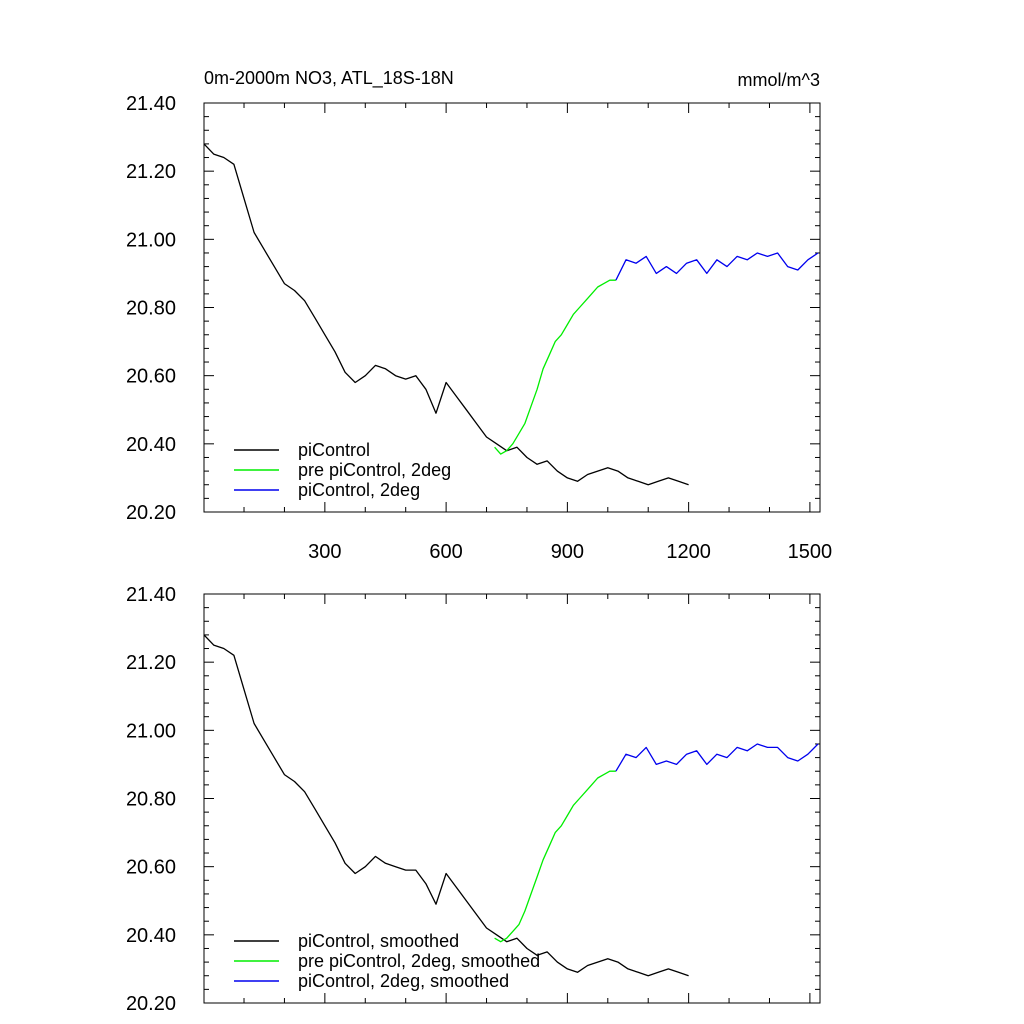  What do you see at coordinates (403, 981) in the screenshot?
I see `legend-label-2: piControl, 2deg, smoothed` at bounding box center [403, 981].